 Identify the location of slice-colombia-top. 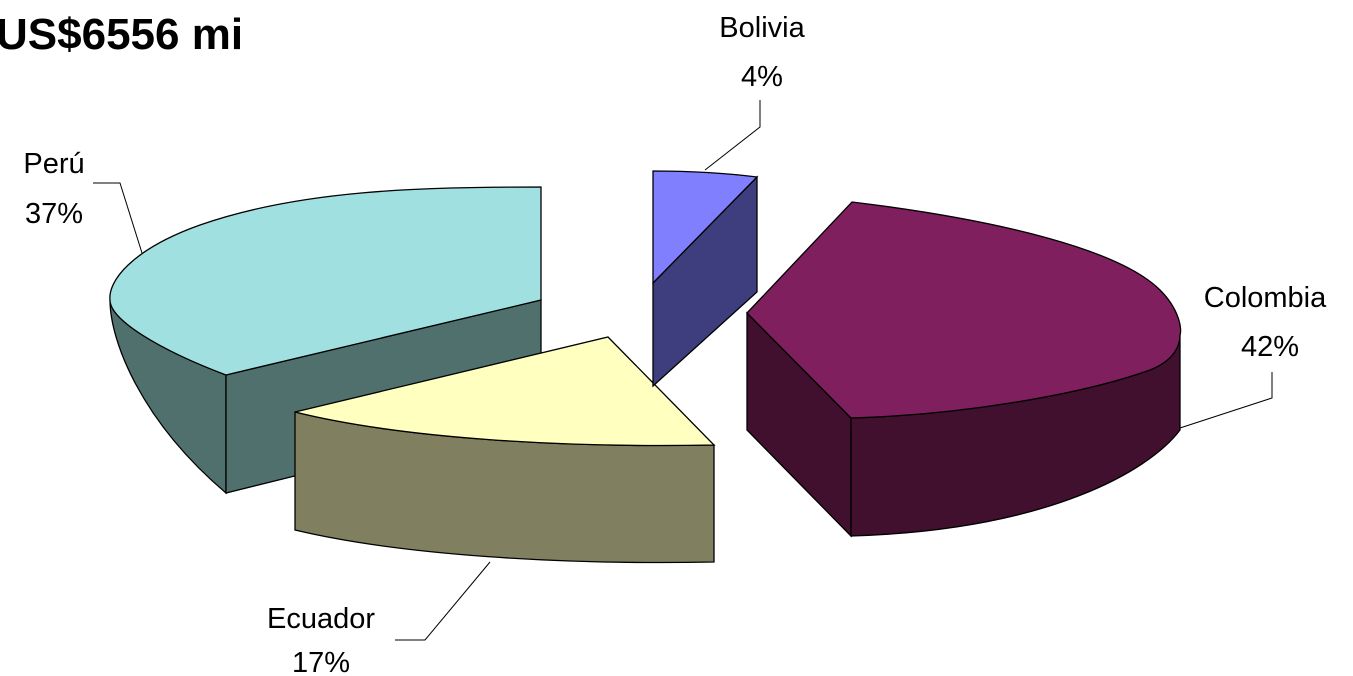
(964, 310).